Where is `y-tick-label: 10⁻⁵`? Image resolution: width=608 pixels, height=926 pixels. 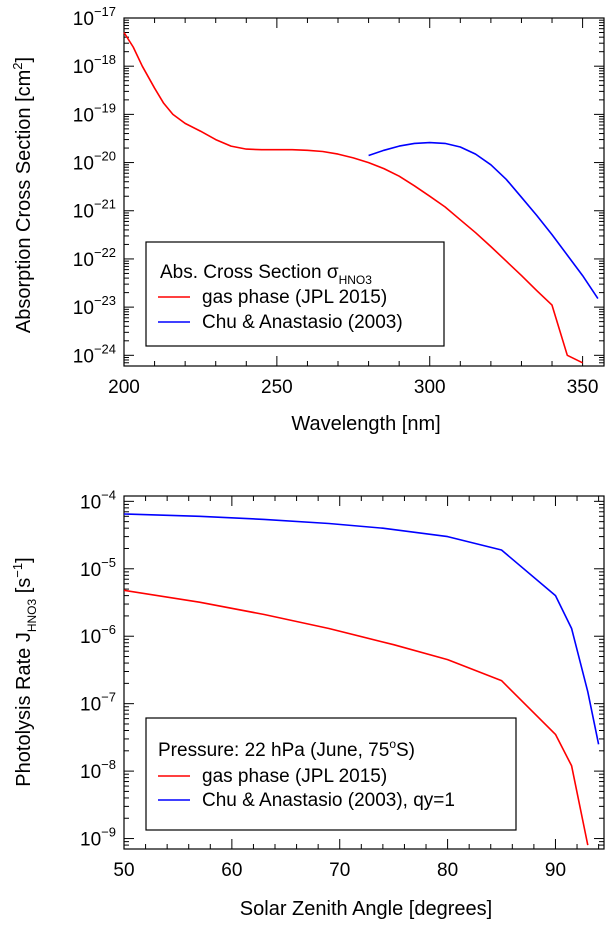 y-tick-label: 10⁻⁵ is located at coordinates (98, 568).